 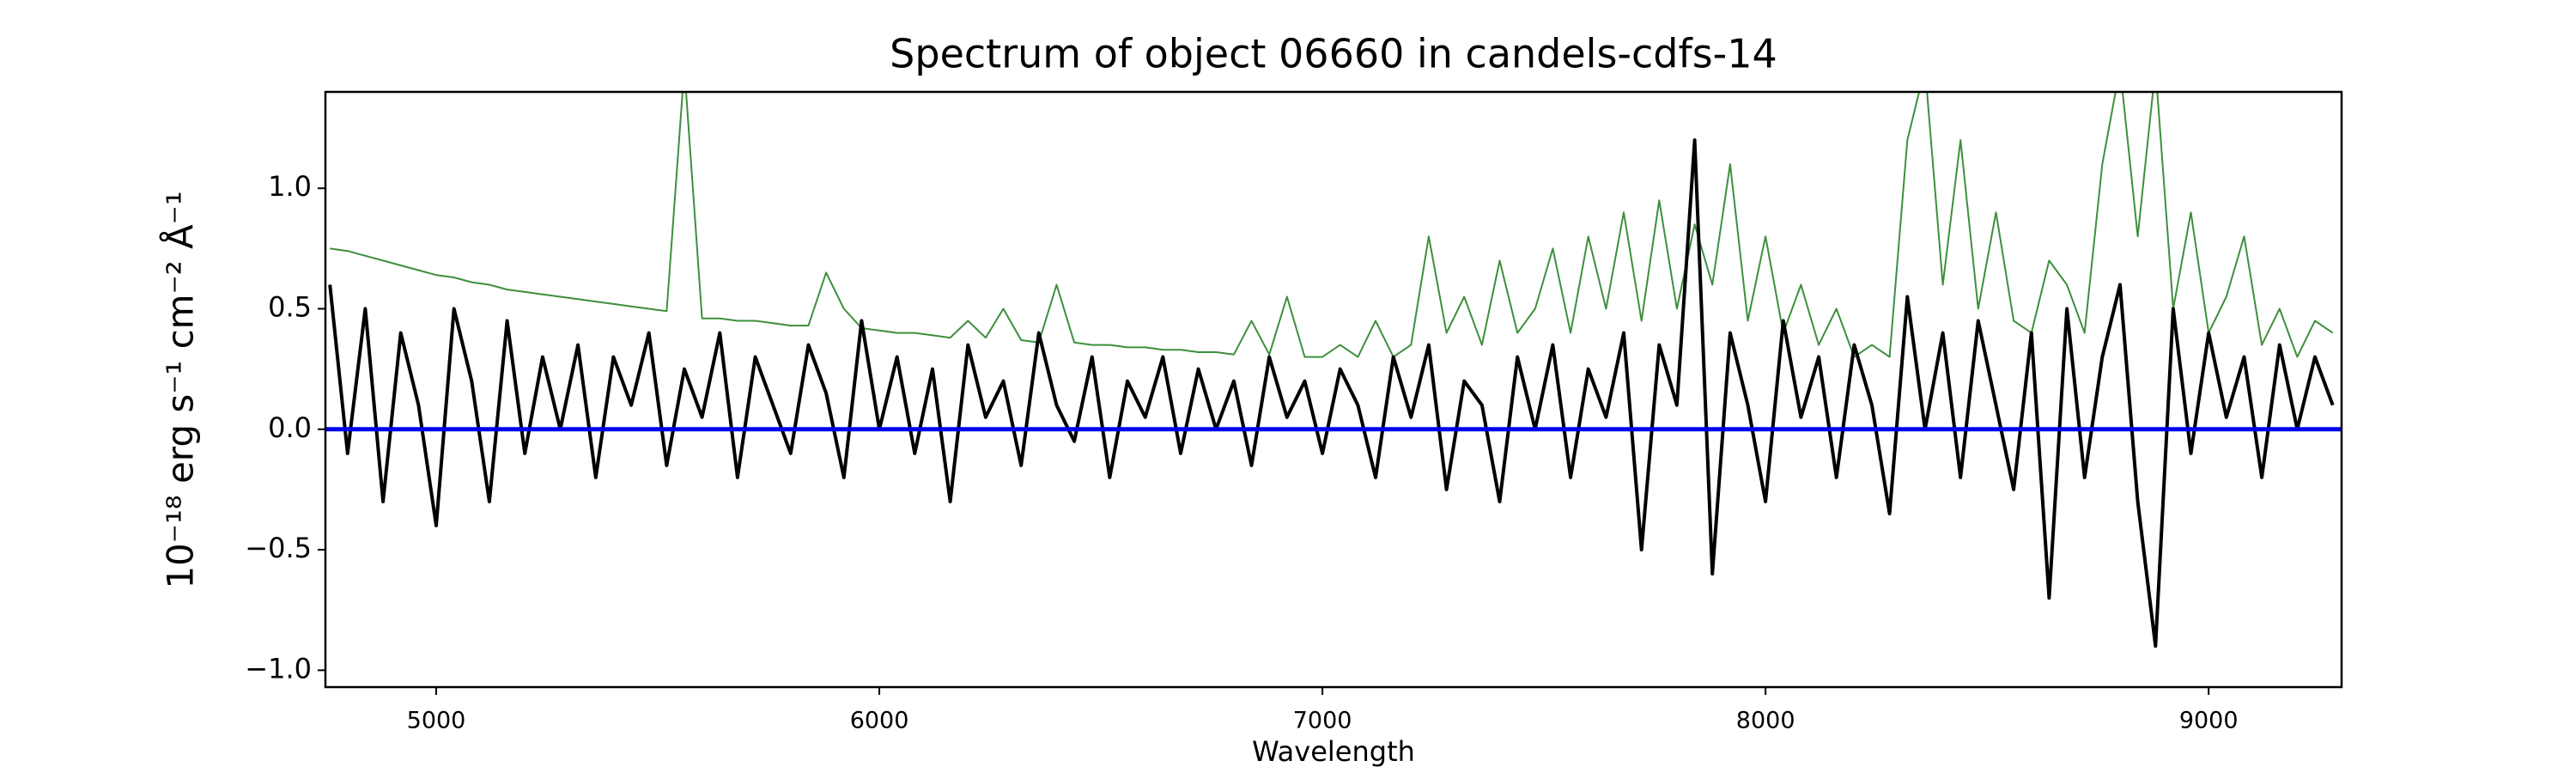 I want to click on x-tick-label: 7000, so click(x=1323, y=721).